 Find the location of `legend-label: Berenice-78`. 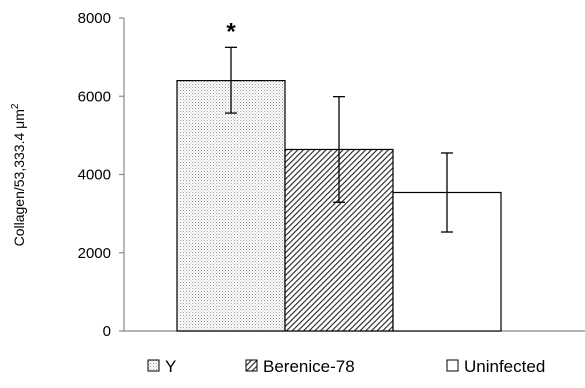

legend-label: Berenice-78 is located at coordinates (309, 366).